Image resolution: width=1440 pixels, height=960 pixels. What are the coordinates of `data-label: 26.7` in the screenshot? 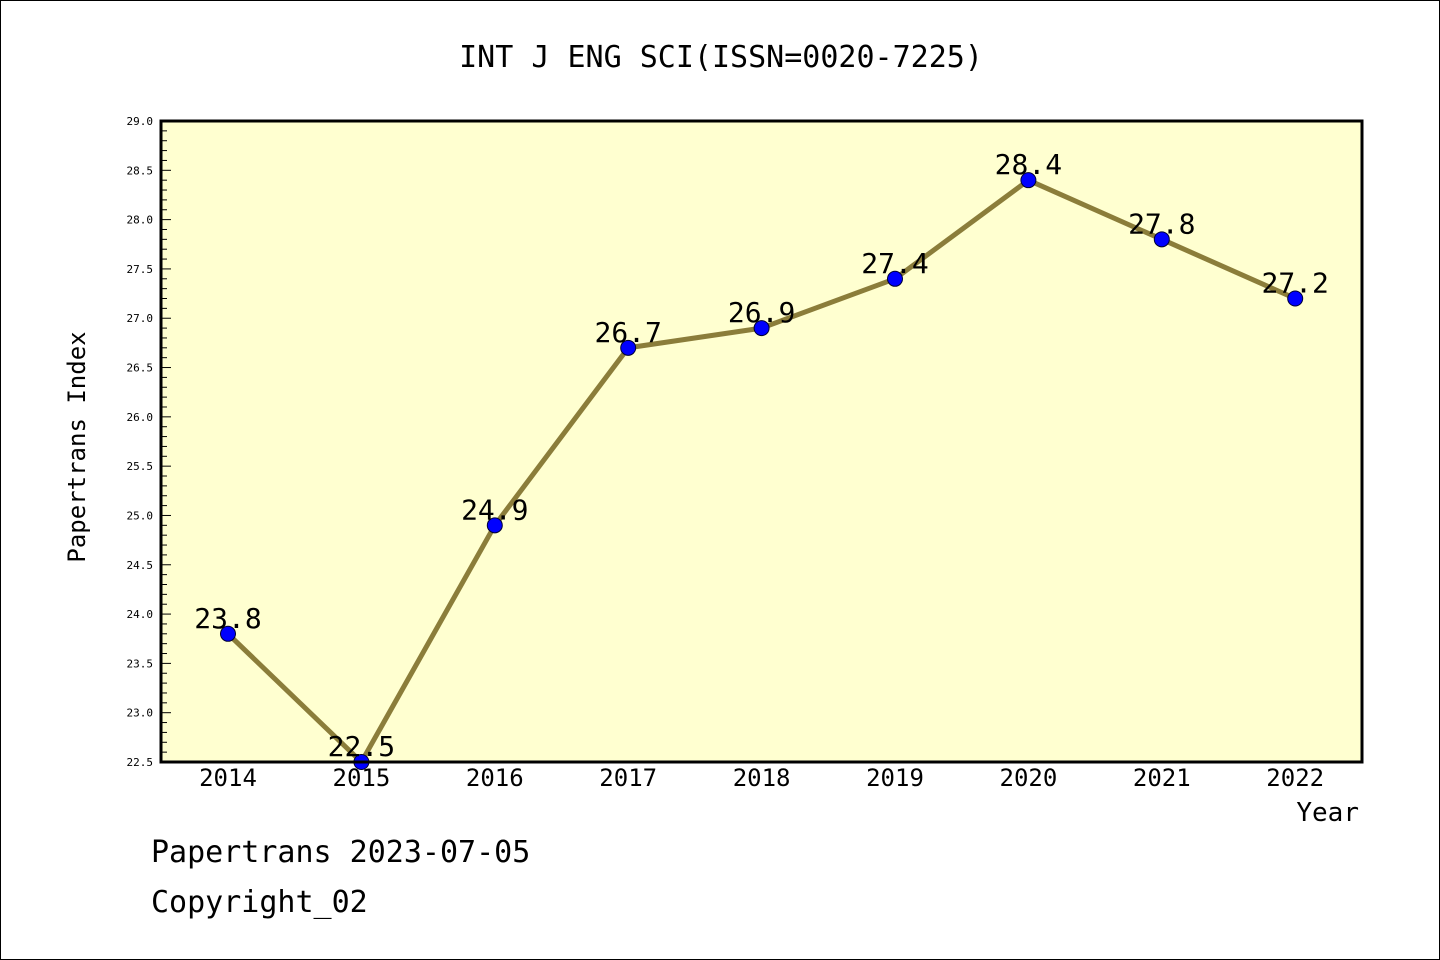 It's located at (627, 332).